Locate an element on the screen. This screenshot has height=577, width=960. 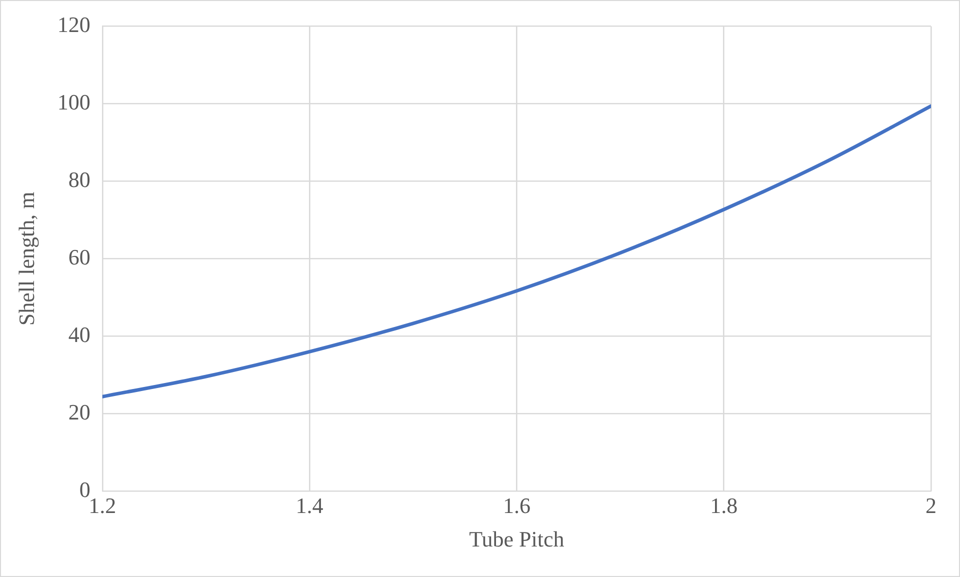
y-tick-label: 0 is located at coordinates (84, 489).